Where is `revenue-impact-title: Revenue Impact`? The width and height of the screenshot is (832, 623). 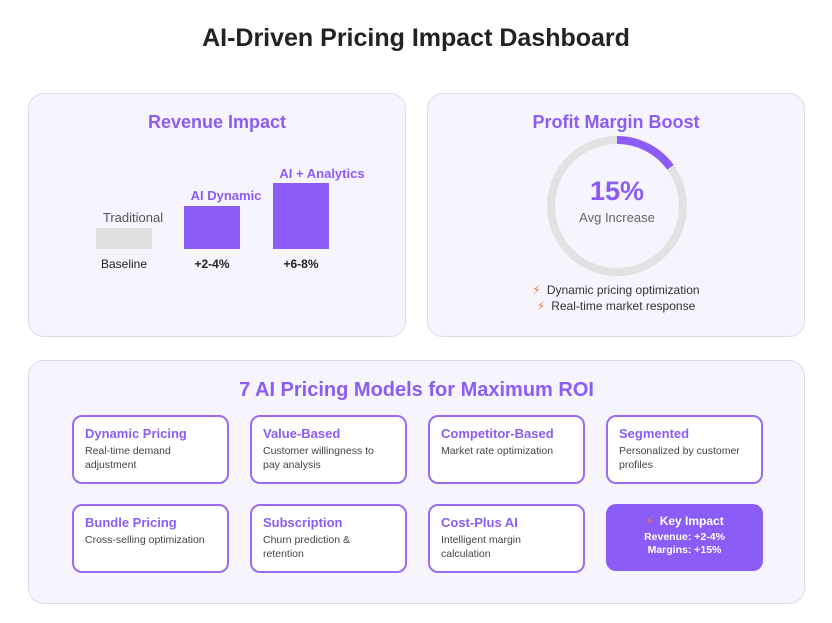
revenue-impact-title: Revenue Impact is located at coordinates (217, 122).